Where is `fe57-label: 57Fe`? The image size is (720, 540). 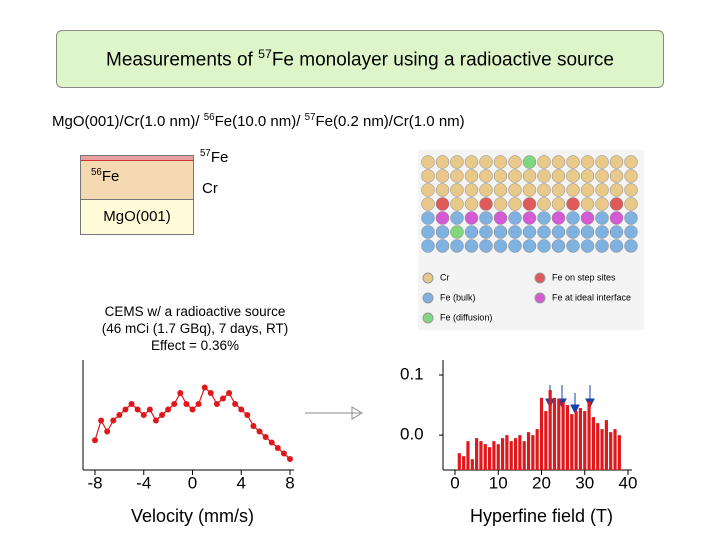
fe57-label: 57Fe is located at coordinates (214, 157).